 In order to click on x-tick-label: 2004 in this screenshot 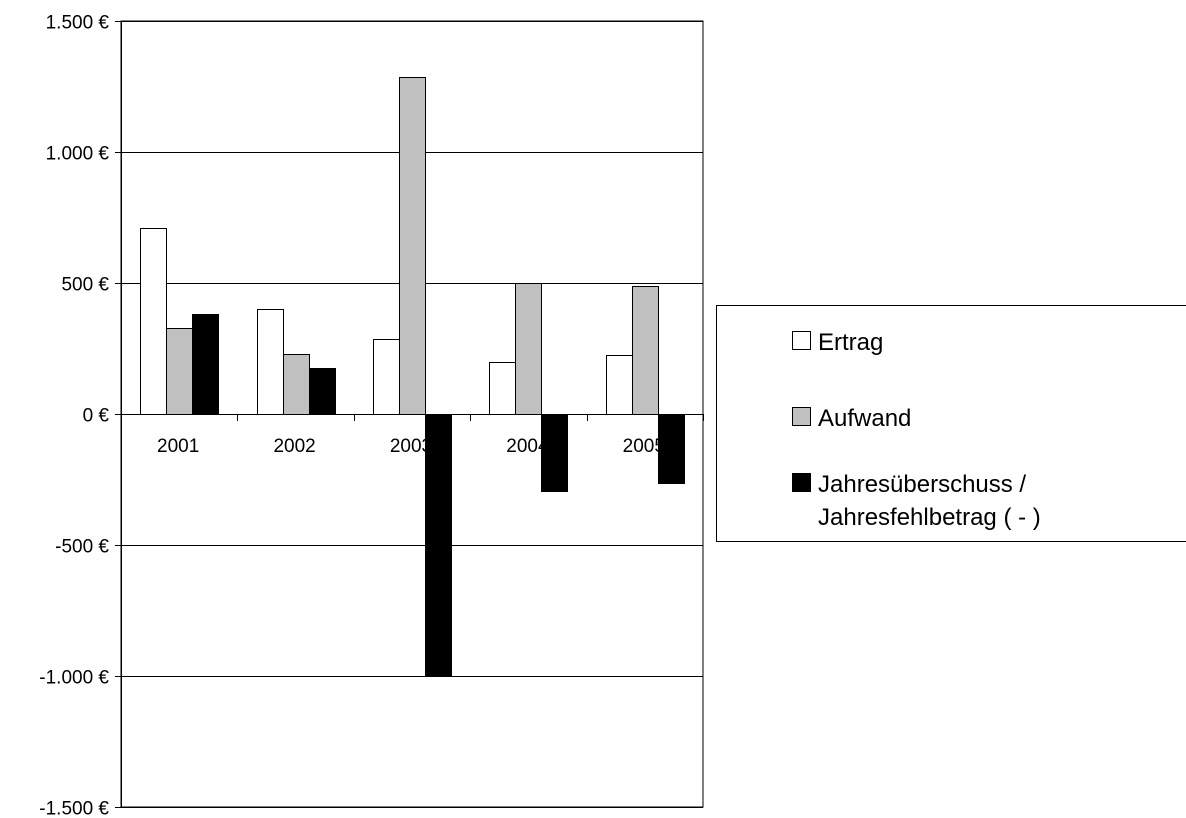, I will do `click(527, 446)`.